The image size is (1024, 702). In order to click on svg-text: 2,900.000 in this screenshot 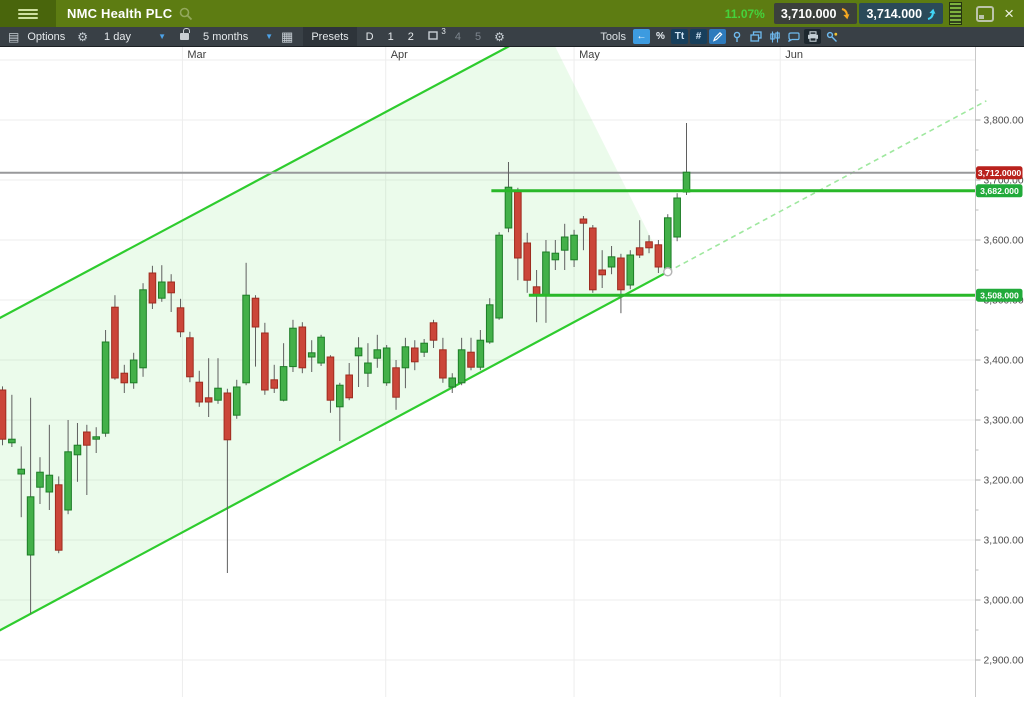, I will do `click(1004, 661)`.